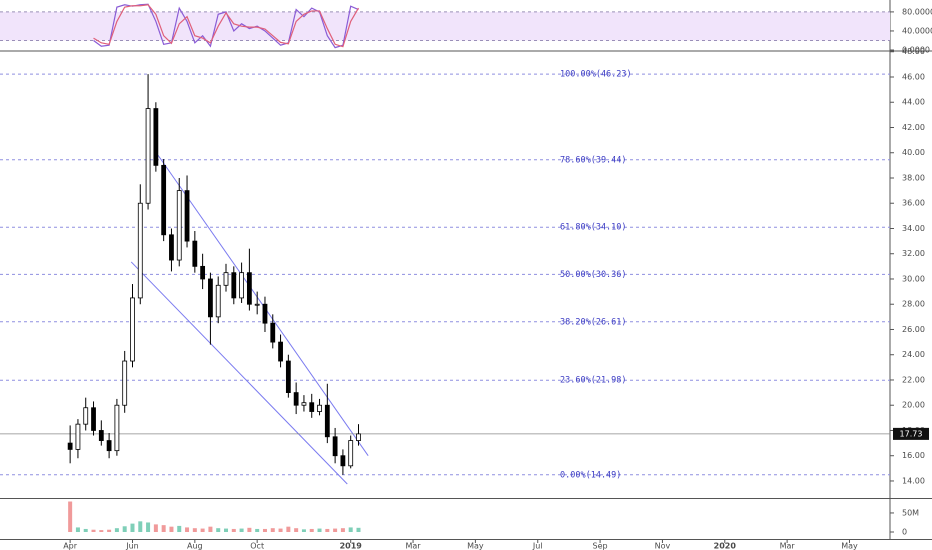 This screenshot has width=932, height=550. Describe the element at coordinates (913, 354) in the screenshot. I see `y-tick-label: 24.00` at that location.